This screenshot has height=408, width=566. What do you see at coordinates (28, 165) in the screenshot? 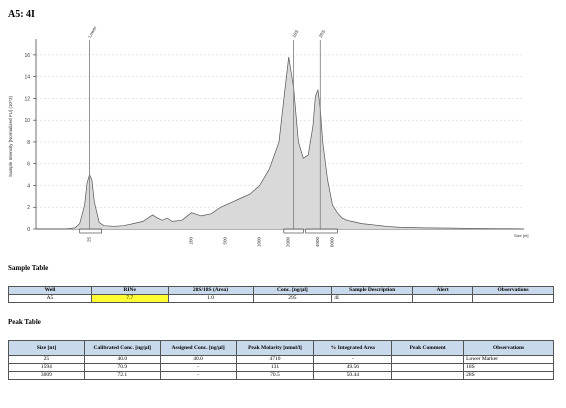
I see `y-tick-label: 6` at bounding box center [28, 165].